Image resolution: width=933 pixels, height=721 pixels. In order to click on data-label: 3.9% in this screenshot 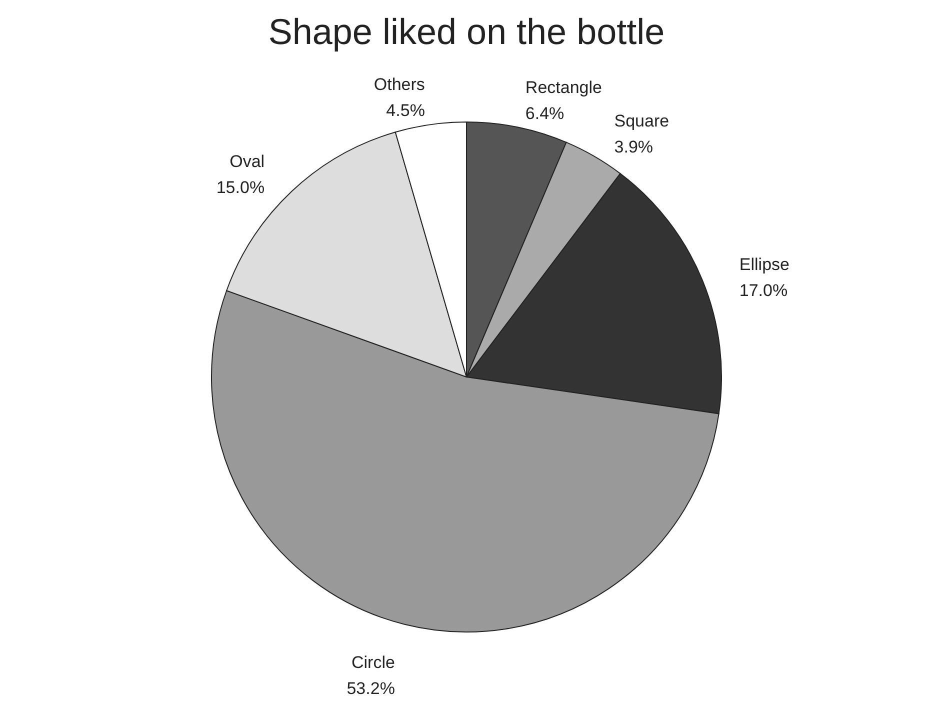, I will do `click(634, 147)`.